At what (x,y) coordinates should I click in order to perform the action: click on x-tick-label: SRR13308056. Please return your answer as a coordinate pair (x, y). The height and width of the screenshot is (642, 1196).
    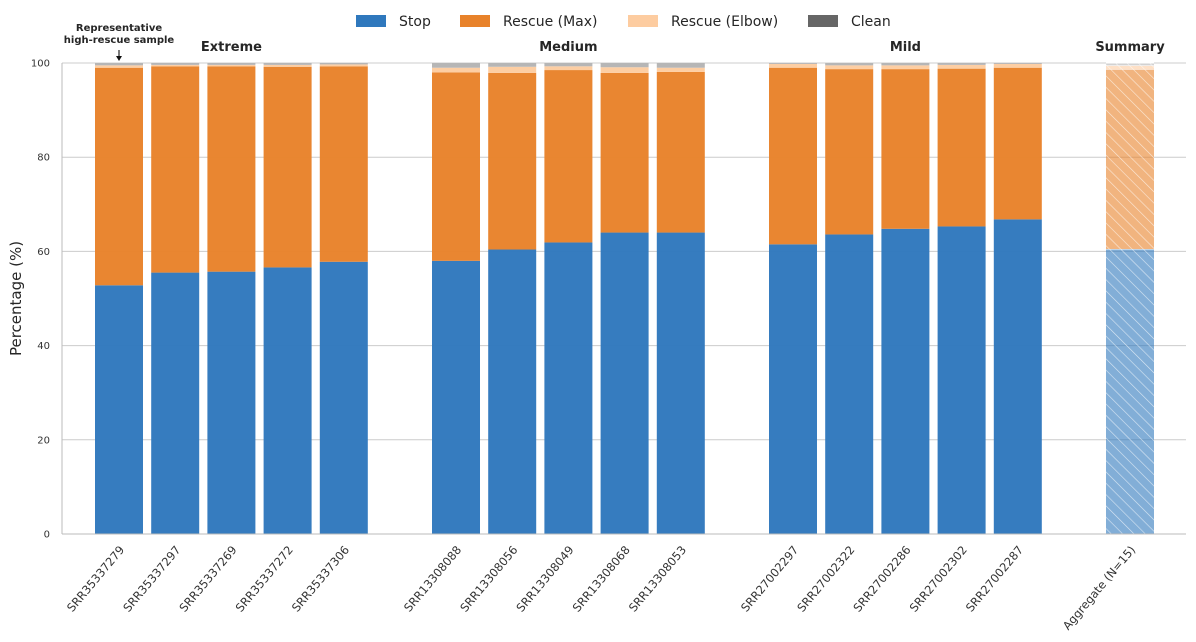
    Looking at the image, I should click on (488, 579).